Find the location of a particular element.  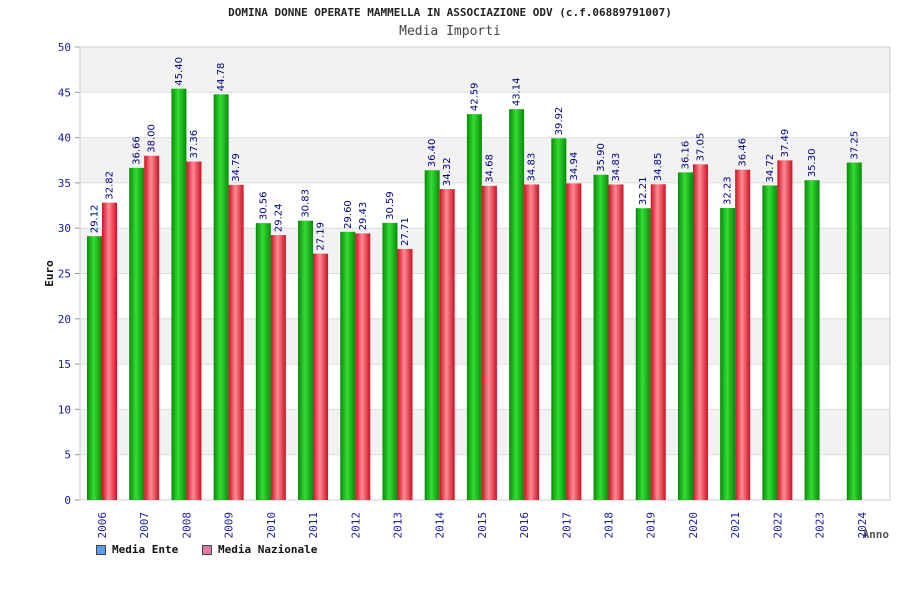

bar-value-label: 34.85 is located at coordinates (658, 167).